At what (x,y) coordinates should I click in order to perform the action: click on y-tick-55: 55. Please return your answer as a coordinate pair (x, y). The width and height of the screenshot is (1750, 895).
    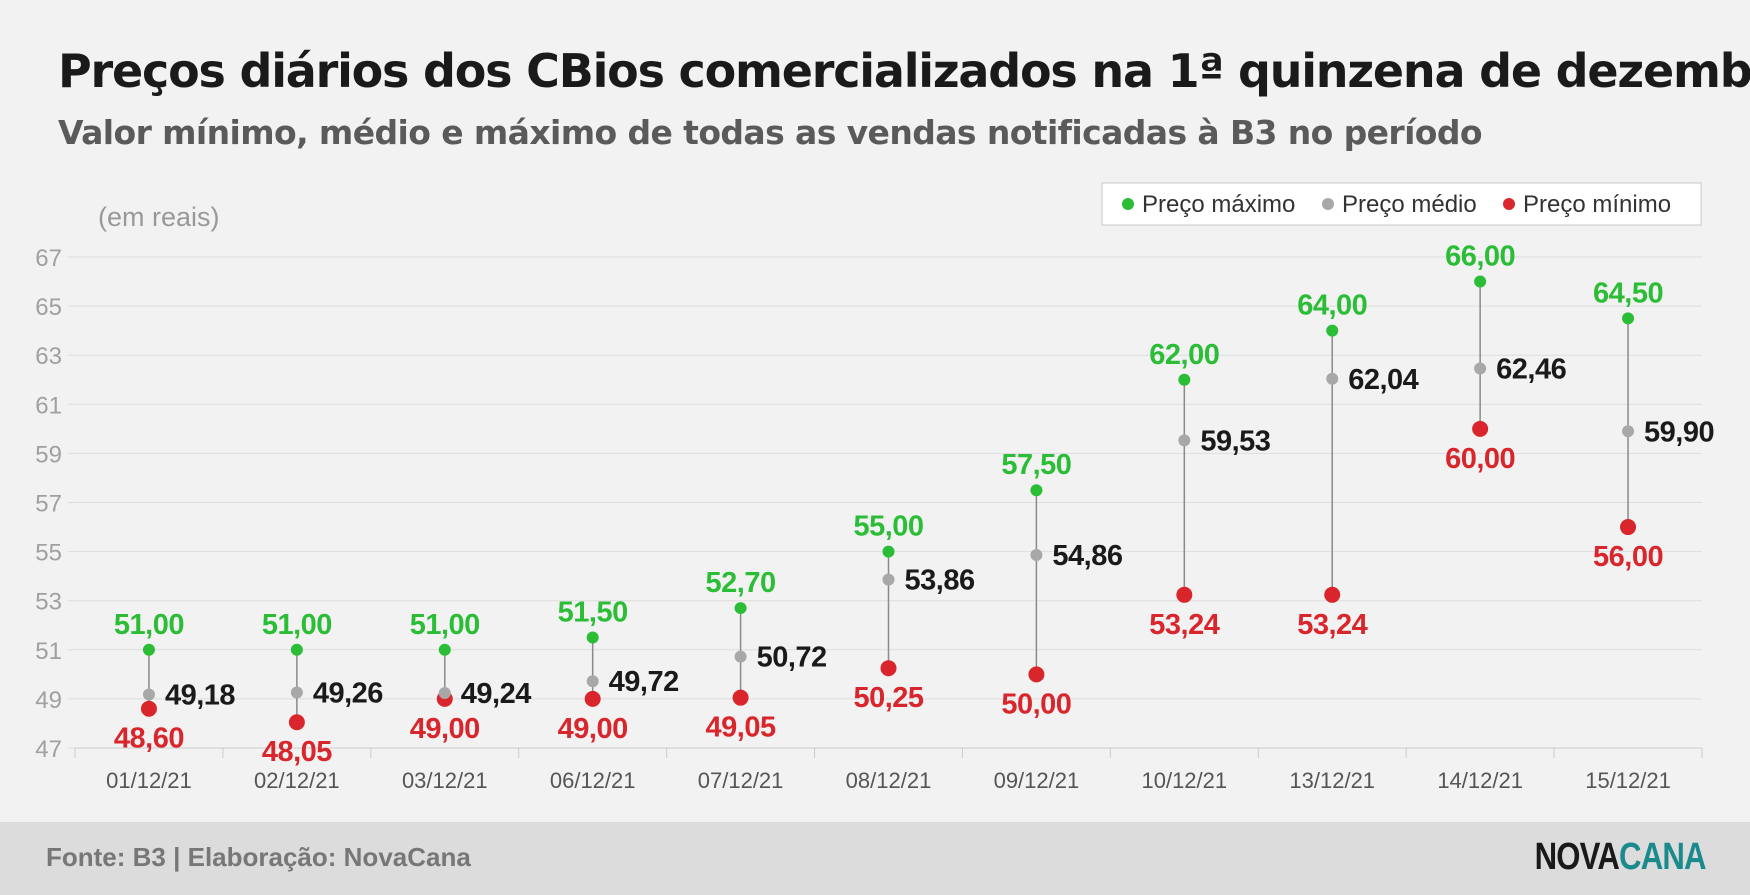
    Looking at the image, I should click on (48, 553).